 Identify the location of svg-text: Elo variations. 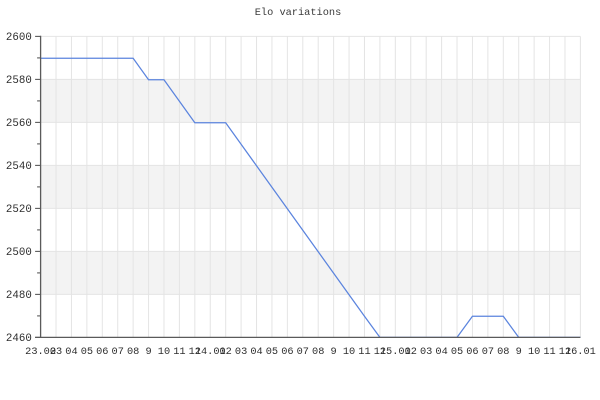
(298, 13).